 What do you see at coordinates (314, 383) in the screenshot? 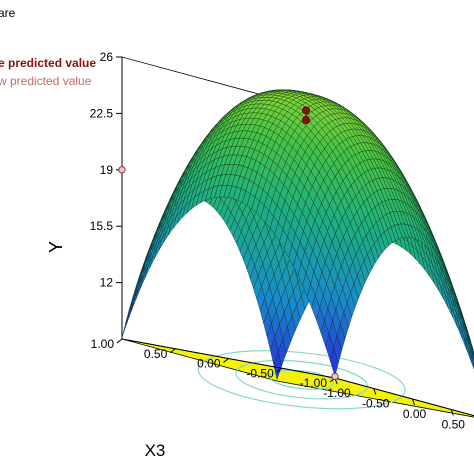
I see `y-tick-label: -1.00` at bounding box center [314, 383].